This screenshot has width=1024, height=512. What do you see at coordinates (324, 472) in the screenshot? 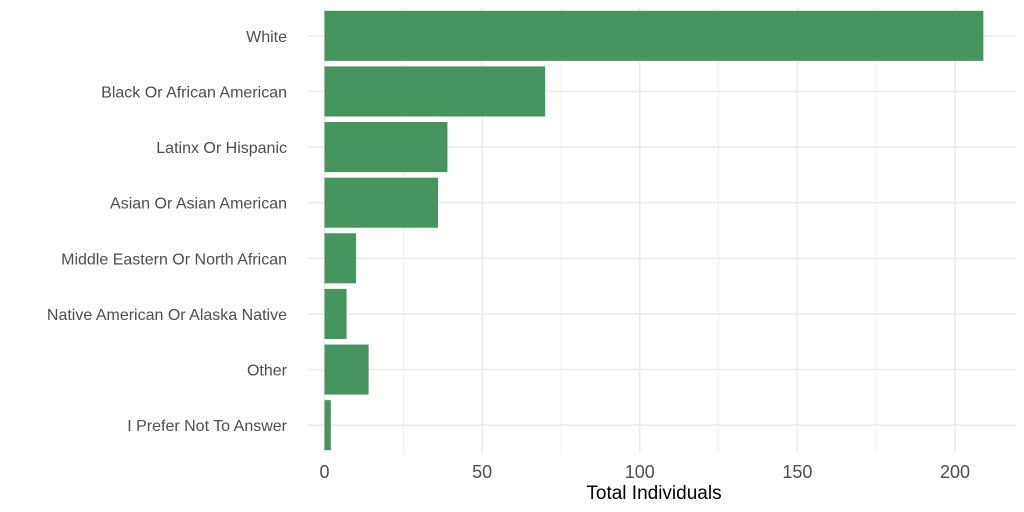
I see `x-tick-label: 0` at bounding box center [324, 472].